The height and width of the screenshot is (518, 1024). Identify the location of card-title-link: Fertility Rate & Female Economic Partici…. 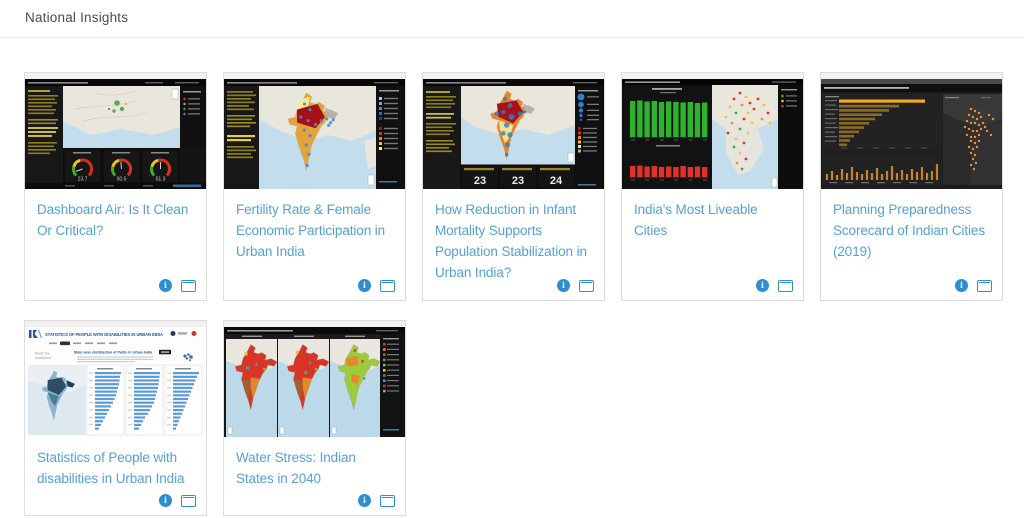
(311, 230).